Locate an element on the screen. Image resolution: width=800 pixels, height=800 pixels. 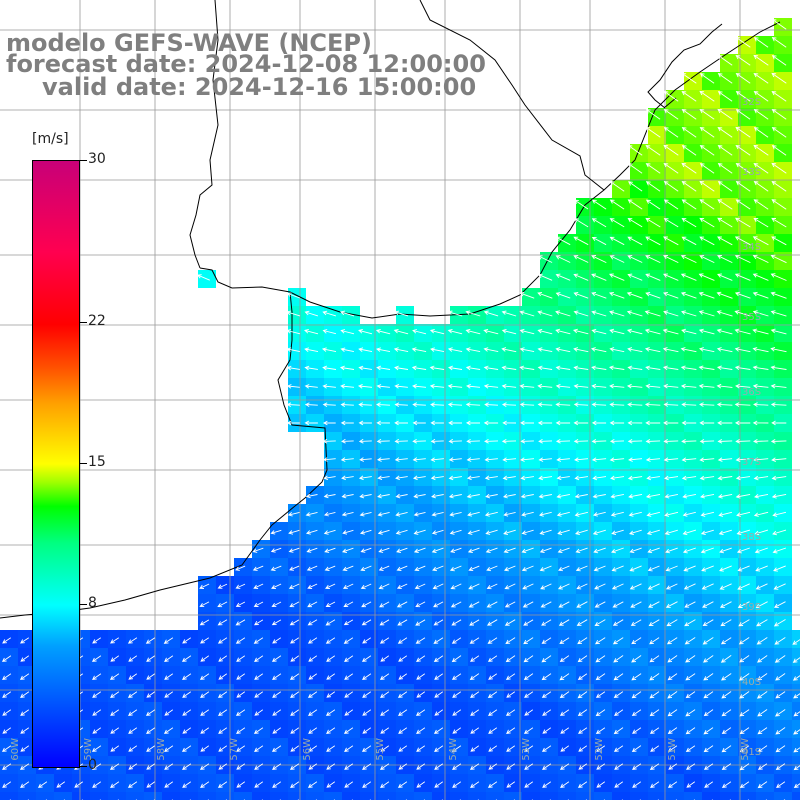
colorbar-tick is located at coordinates (83, 322).